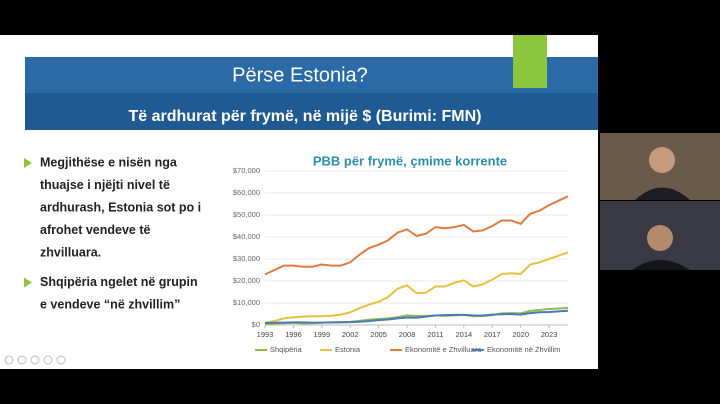 This screenshot has height=404, width=720. What do you see at coordinates (321, 334) in the screenshot?
I see `x-tick-label: 1999` at bounding box center [321, 334].